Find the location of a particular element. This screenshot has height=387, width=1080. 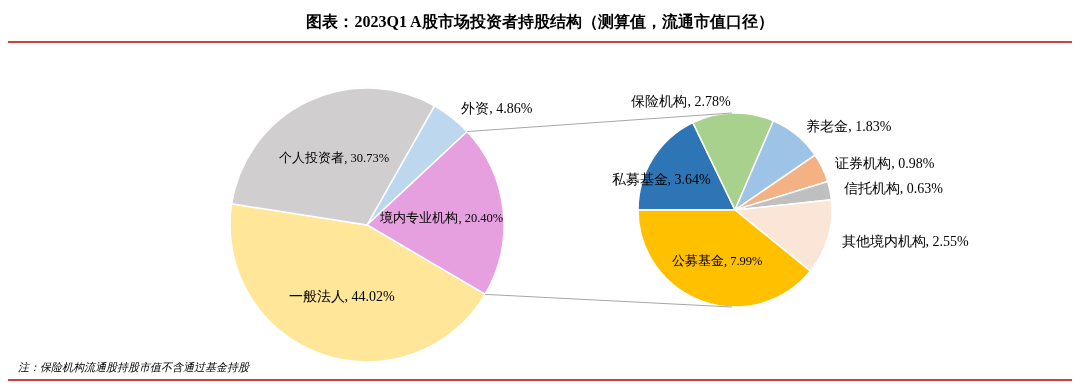

slice-label: 保险机构, 2.78% is located at coordinates (681, 102).